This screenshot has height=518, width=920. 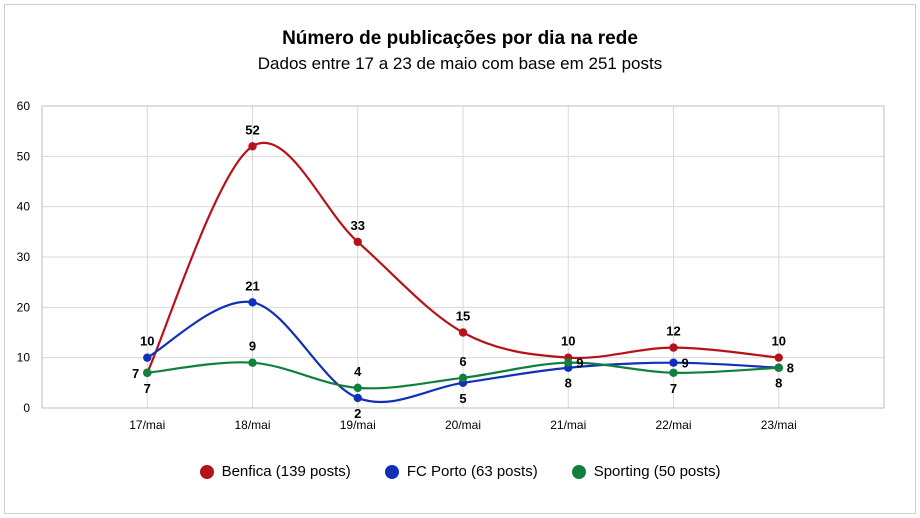 I want to click on data-label-benfica: 7, so click(x=147, y=388).